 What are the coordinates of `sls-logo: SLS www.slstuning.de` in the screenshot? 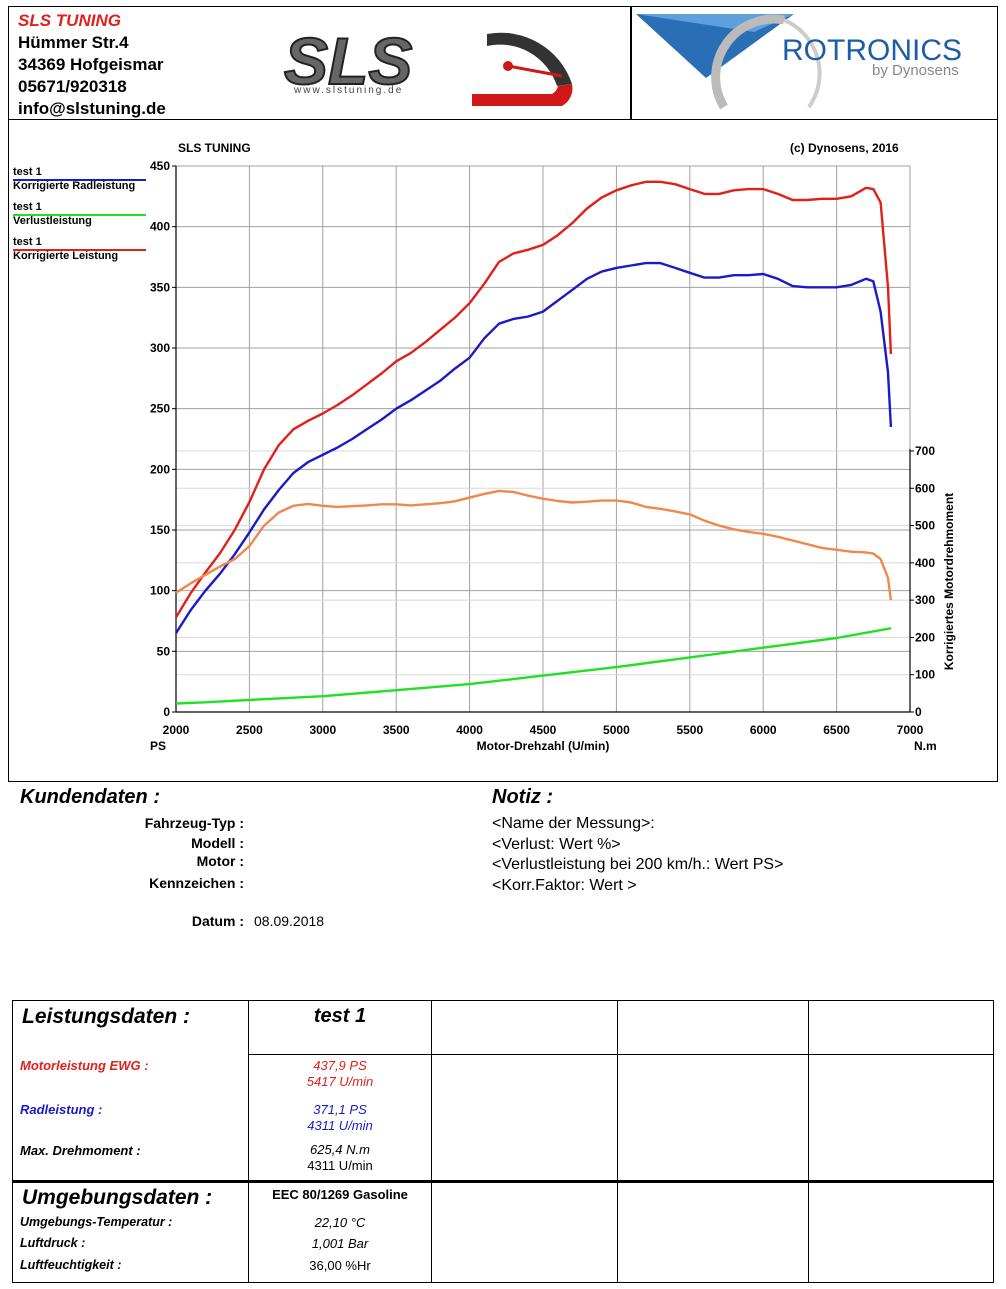 It's located at (428, 64).